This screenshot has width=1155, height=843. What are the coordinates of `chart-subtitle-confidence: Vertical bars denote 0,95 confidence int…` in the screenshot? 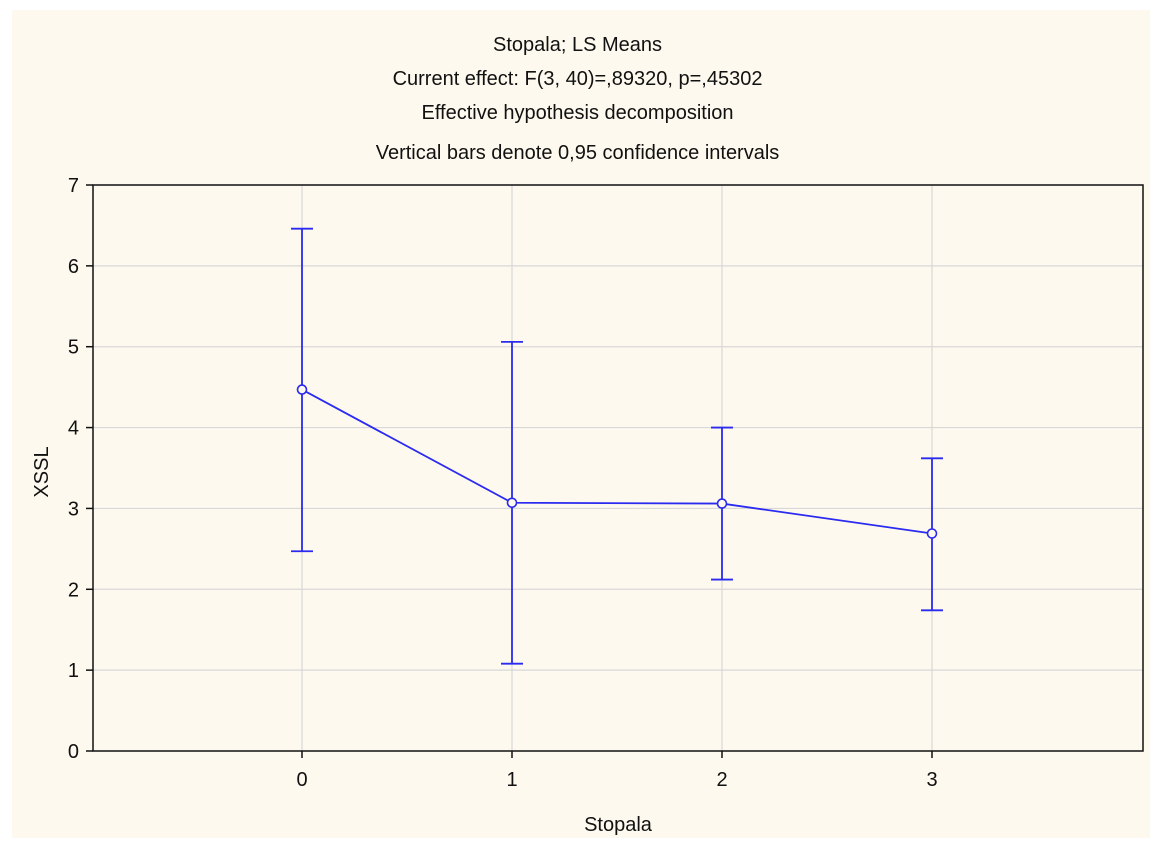 It's located at (577, 153).